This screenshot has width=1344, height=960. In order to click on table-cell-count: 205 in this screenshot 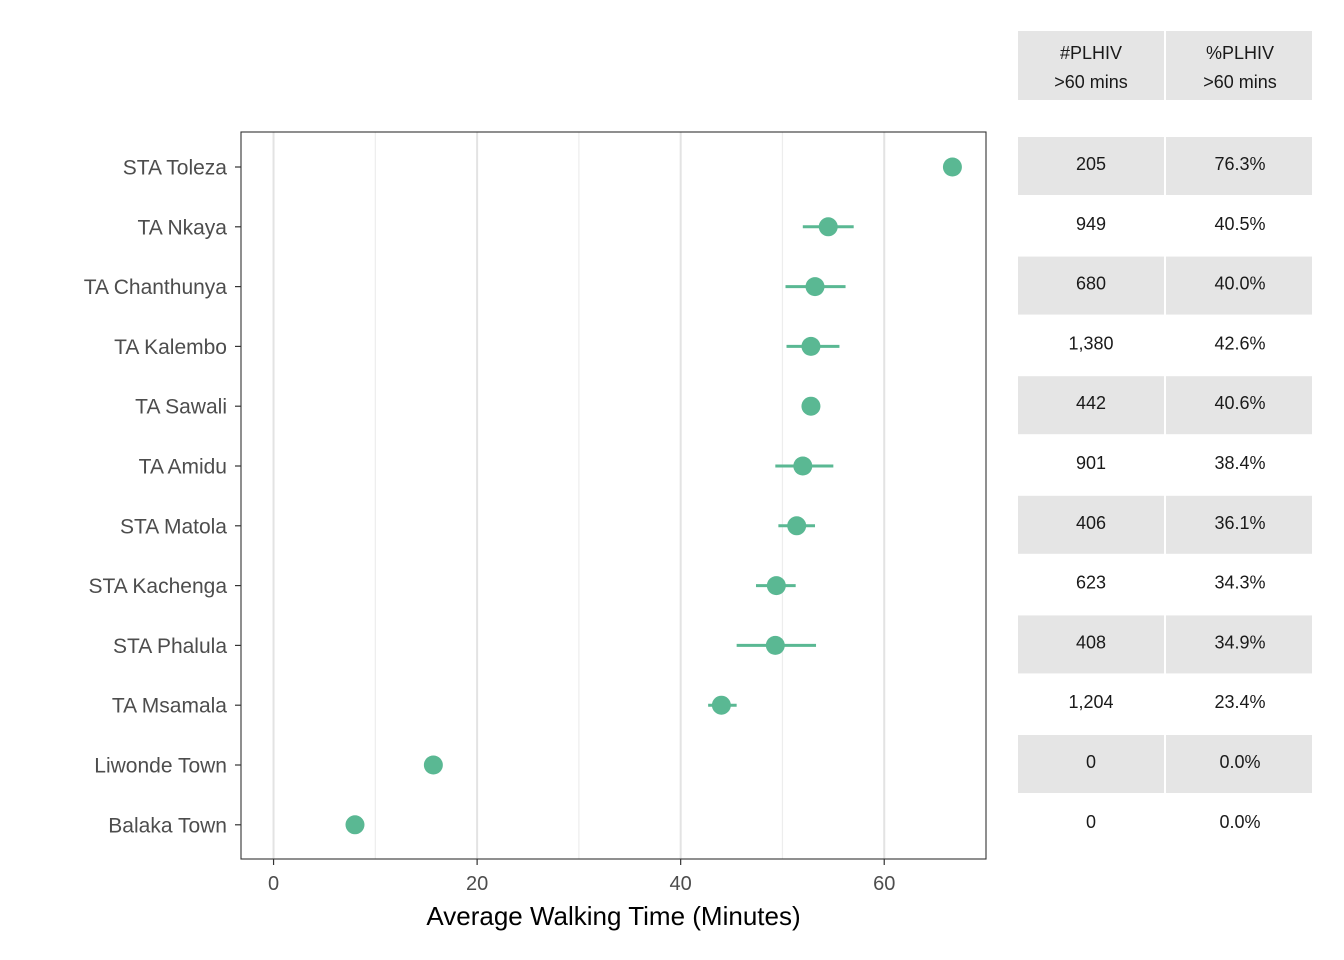, I will do `click(1091, 164)`.